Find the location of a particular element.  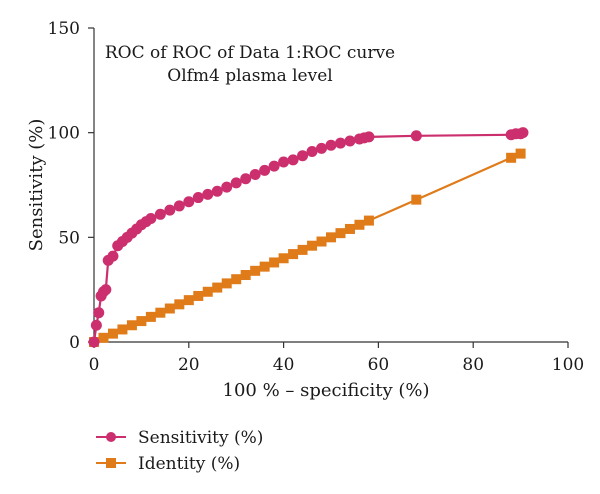

legend-item-identity: Identity (%) is located at coordinates (168, 464).